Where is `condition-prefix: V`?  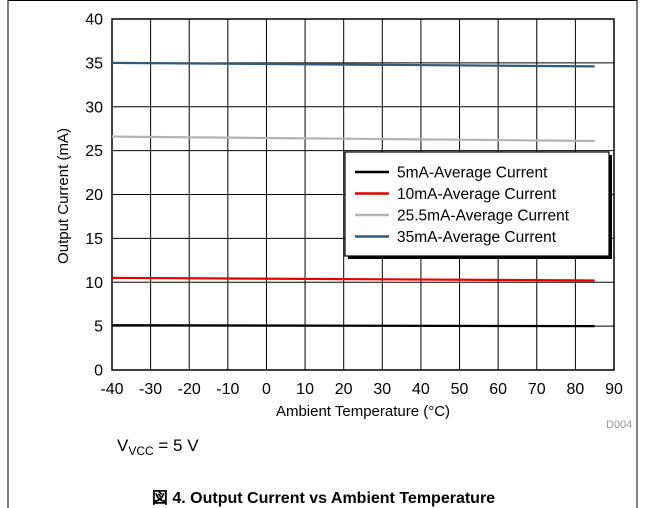 condition-prefix: V is located at coordinates (123, 445).